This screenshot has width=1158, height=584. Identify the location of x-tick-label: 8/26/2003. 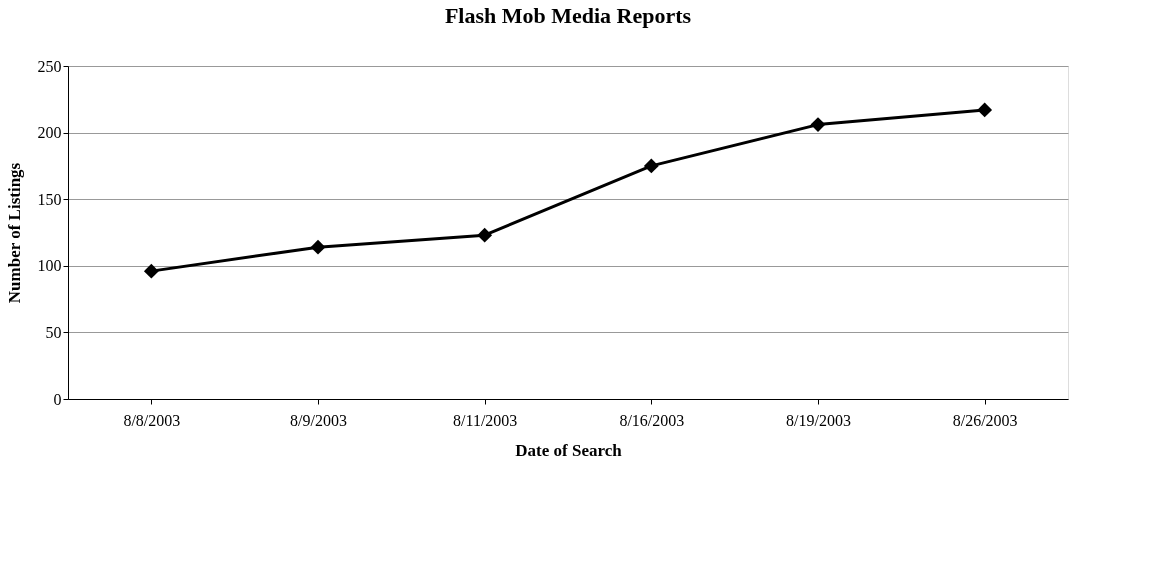
(985, 420).